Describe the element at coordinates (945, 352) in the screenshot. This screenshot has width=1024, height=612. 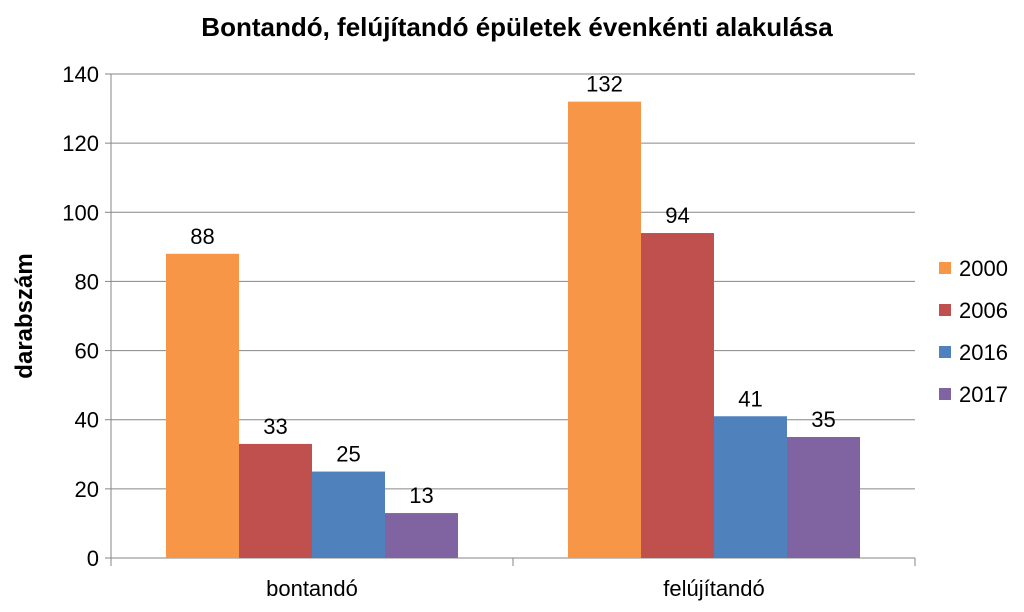
I see `legend-swatch-2016` at that location.